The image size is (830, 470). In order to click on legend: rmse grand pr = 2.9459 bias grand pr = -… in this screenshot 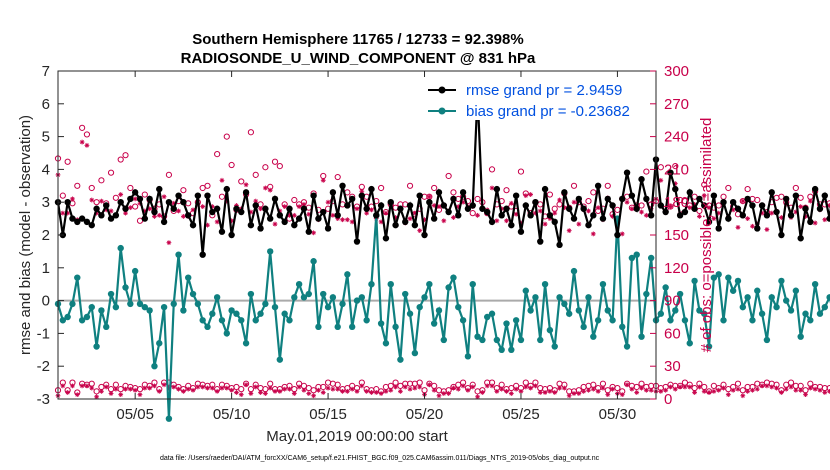, I will do `click(534, 99)`.